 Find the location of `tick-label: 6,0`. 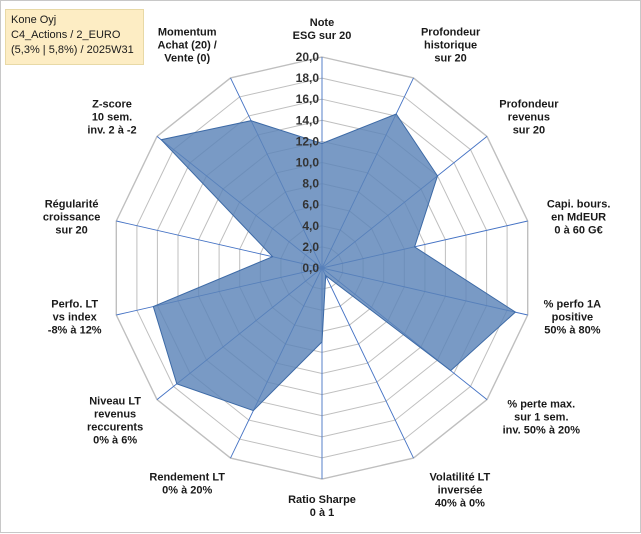

tick-label: 6,0 is located at coordinates (310, 205).